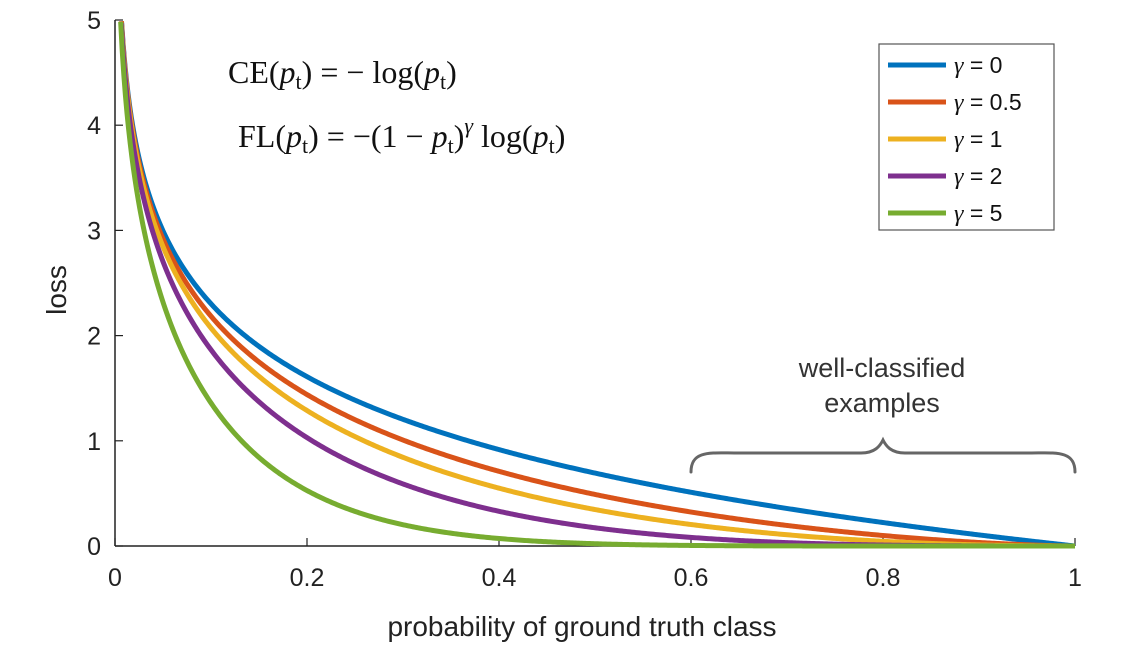 The image size is (1129, 659). What do you see at coordinates (94, 547) in the screenshot?
I see `y-tick-label: 0` at bounding box center [94, 547].